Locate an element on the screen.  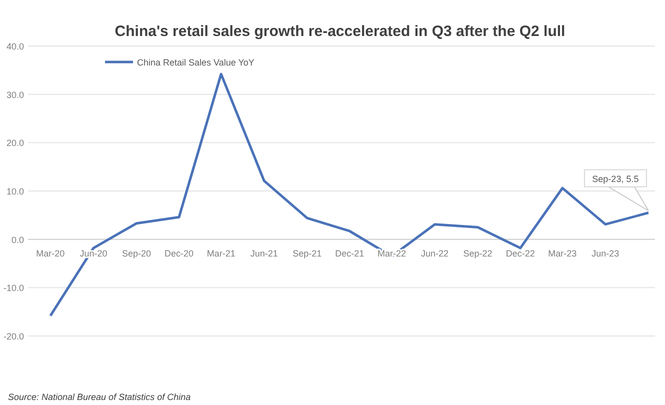
source-note: Source: National Bureau of Statistics of China is located at coordinates (99, 397).